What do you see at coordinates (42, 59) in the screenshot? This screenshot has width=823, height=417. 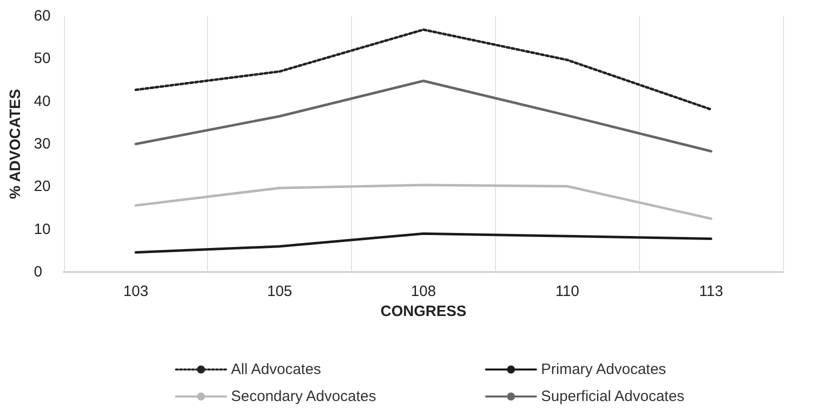 I see `y-tick-label: 50` at bounding box center [42, 59].